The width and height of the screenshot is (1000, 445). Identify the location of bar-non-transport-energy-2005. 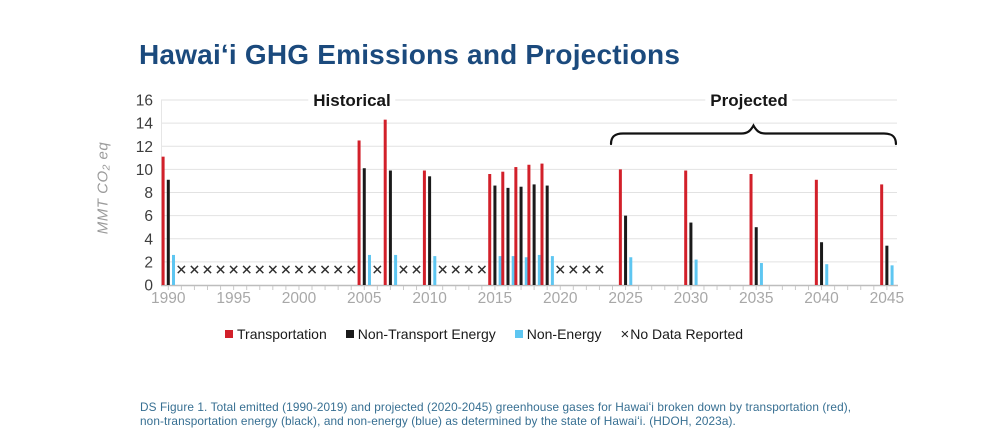
(364, 226).